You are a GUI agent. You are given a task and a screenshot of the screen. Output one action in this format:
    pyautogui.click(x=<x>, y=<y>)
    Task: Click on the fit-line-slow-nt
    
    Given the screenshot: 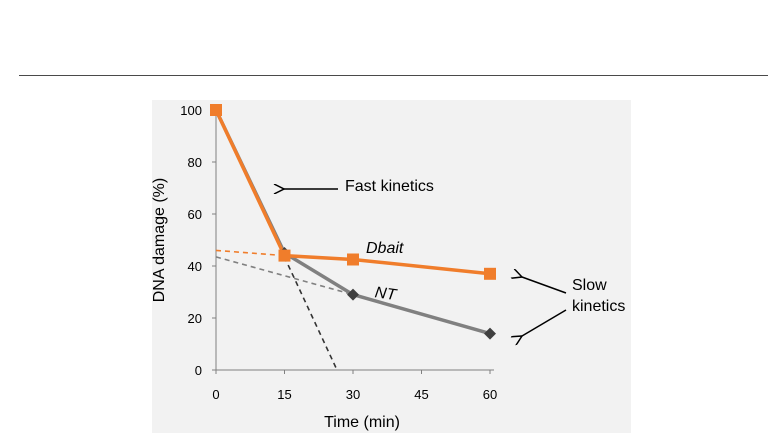 What is the action you would take?
    pyautogui.click(x=284, y=276)
    